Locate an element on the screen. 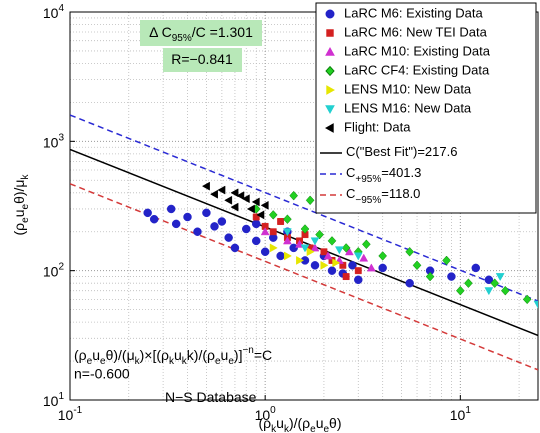 Image resolution: width=540 pixels, height=433 pixels. annotation: Δ C95%/C =1.301 is located at coordinates (201, 34).